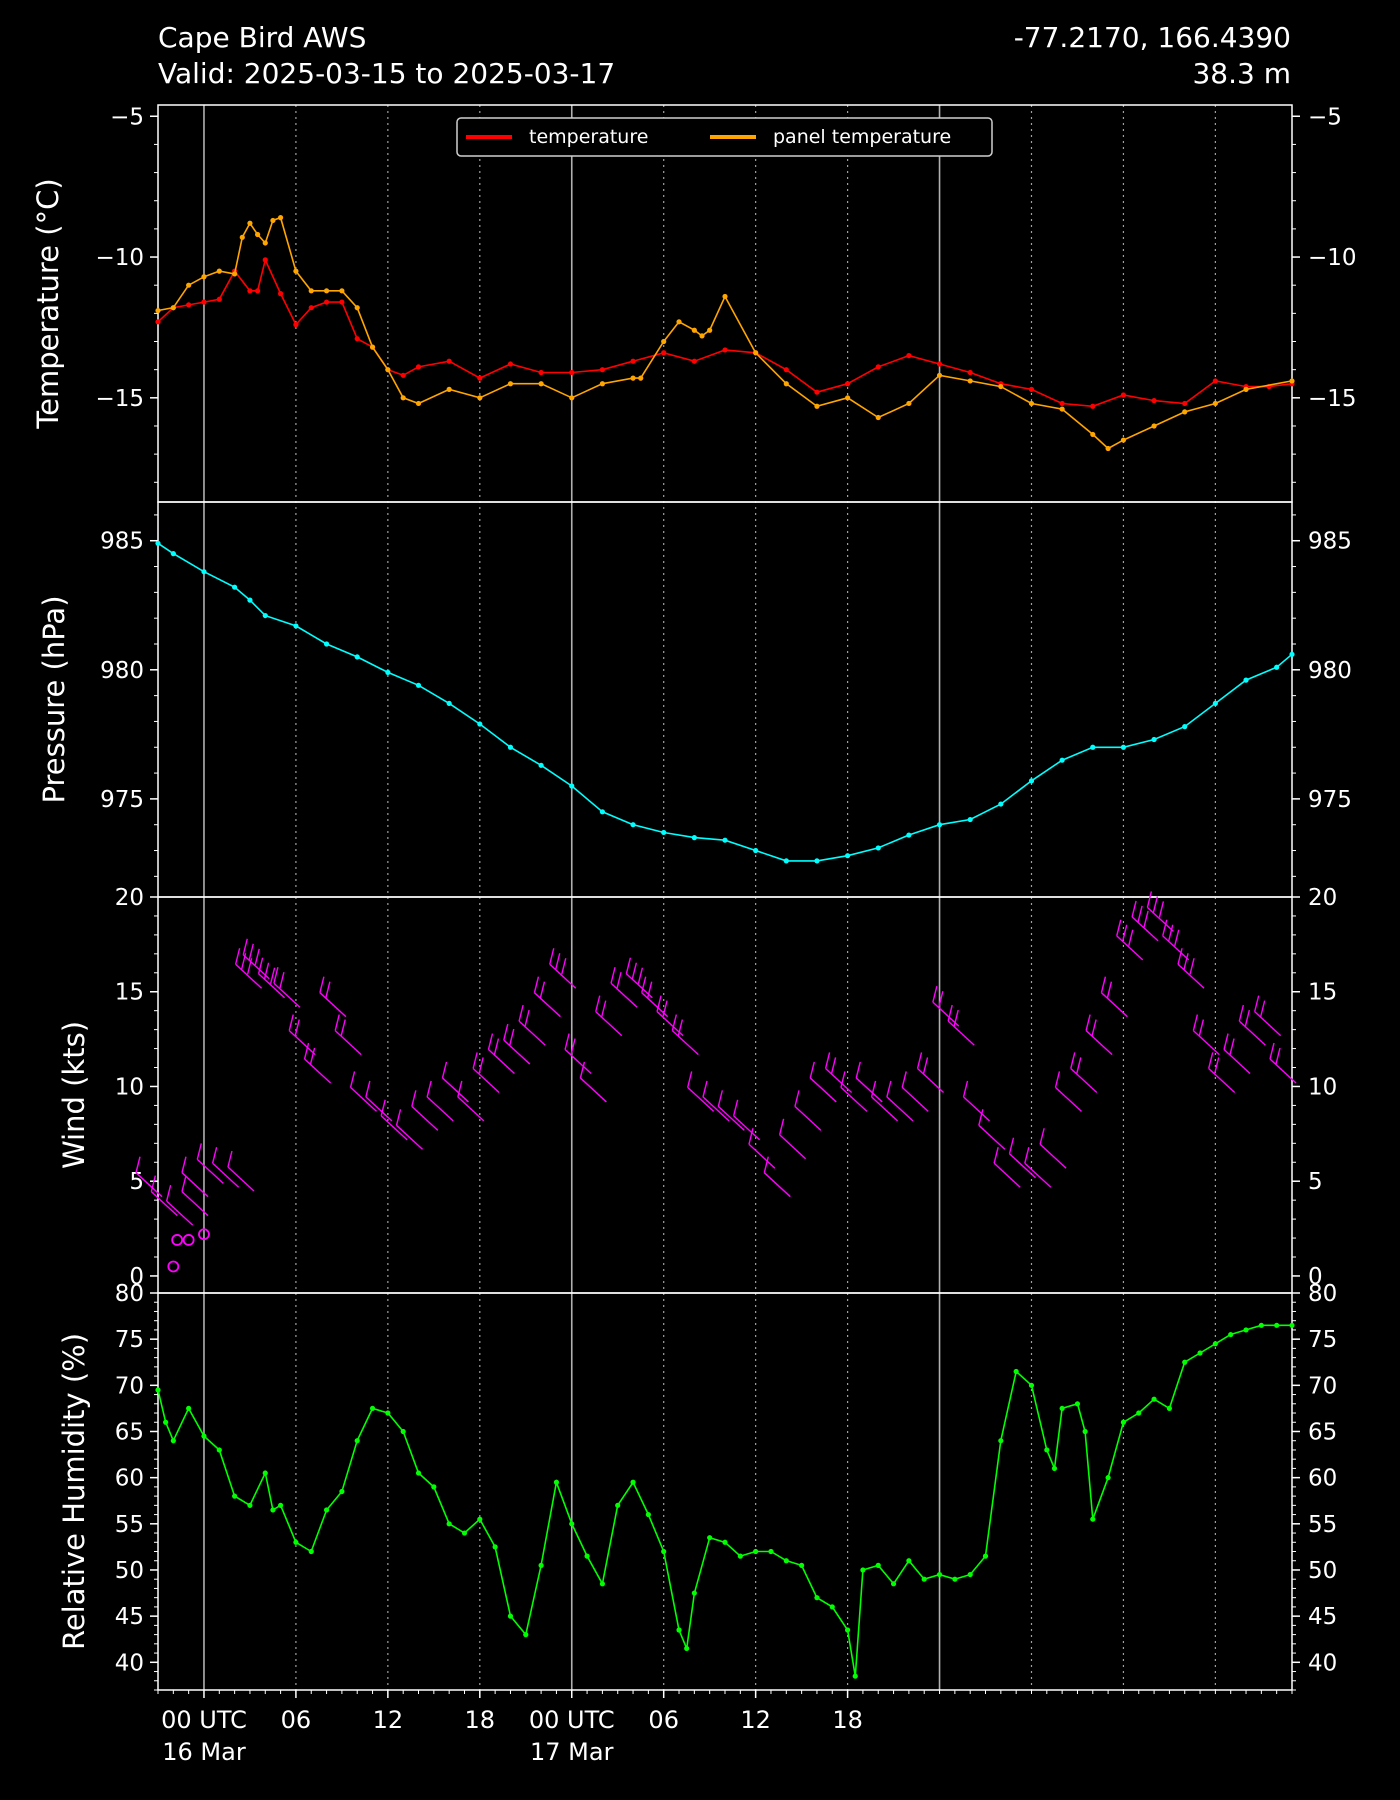  I want to click on station-coordinates: -77.2170, 166.4390, so click(1152, 37).